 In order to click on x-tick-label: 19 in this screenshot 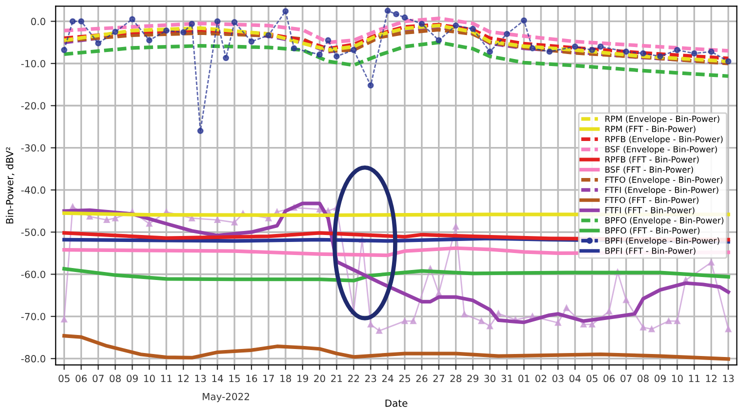, I will do `click(302, 378)`.